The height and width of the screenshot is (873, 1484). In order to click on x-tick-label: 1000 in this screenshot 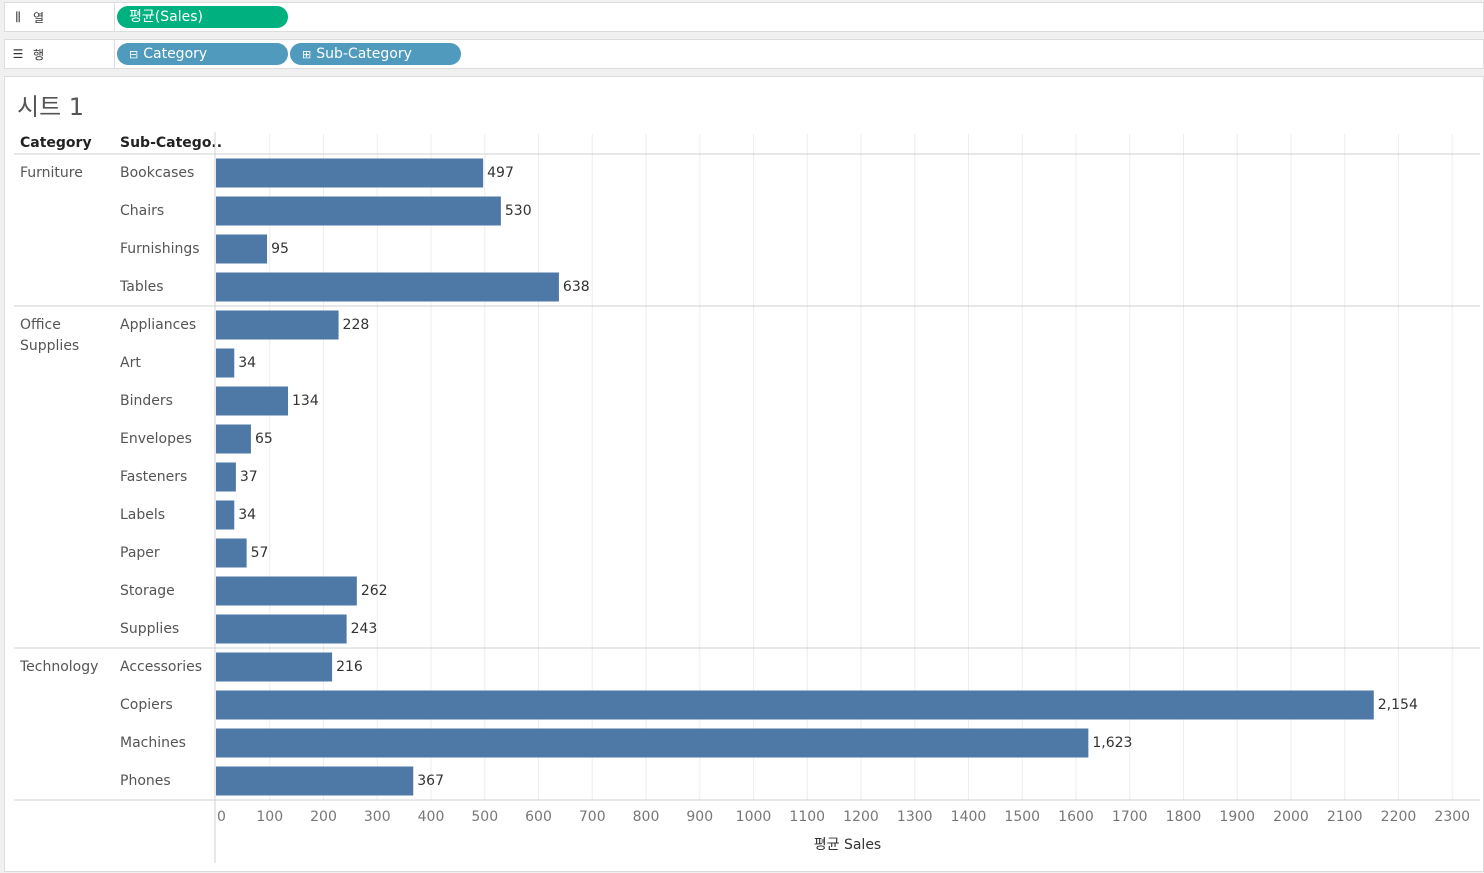, I will do `click(754, 817)`.